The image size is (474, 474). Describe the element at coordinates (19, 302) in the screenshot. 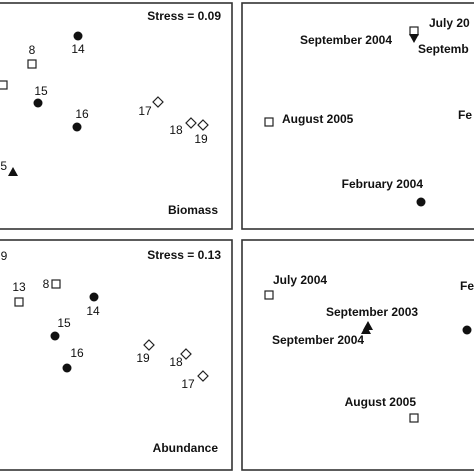

I see `bottom-left-point-1-marker` at that location.